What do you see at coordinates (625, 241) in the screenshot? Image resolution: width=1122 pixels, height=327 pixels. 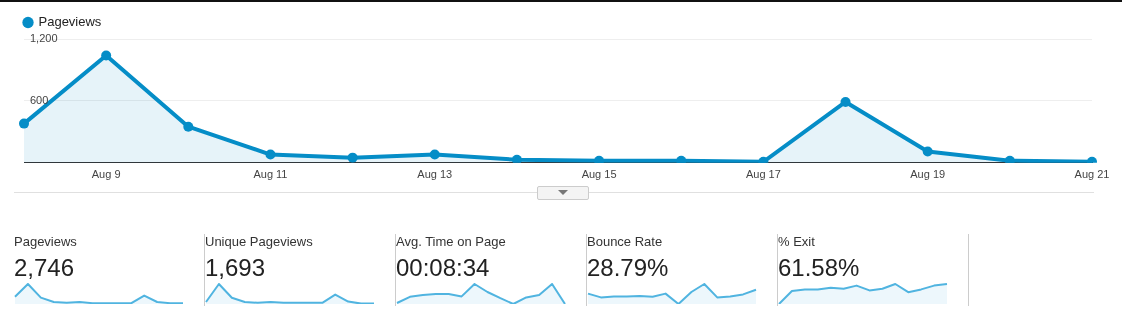 I see `chart-title: Bounce Rate` at bounding box center [625, 241].